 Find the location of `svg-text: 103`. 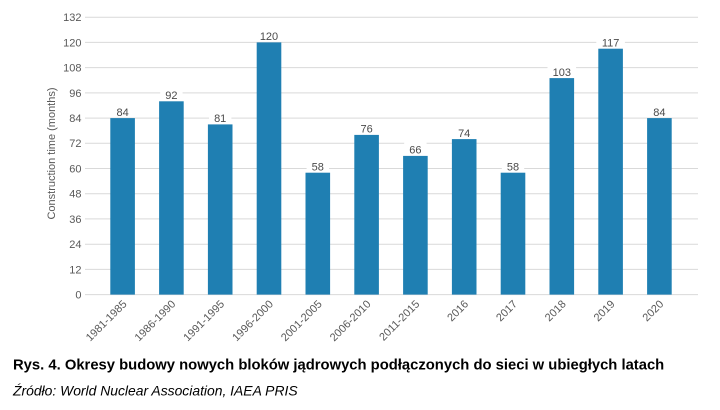

svg-text: 103 is located at coordinates (562, 73).